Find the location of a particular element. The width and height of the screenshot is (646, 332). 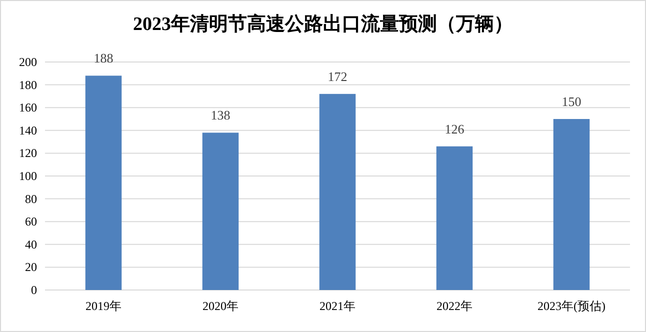

x-tick-label: 2023年(预估) is located at coordinates (572, 306).